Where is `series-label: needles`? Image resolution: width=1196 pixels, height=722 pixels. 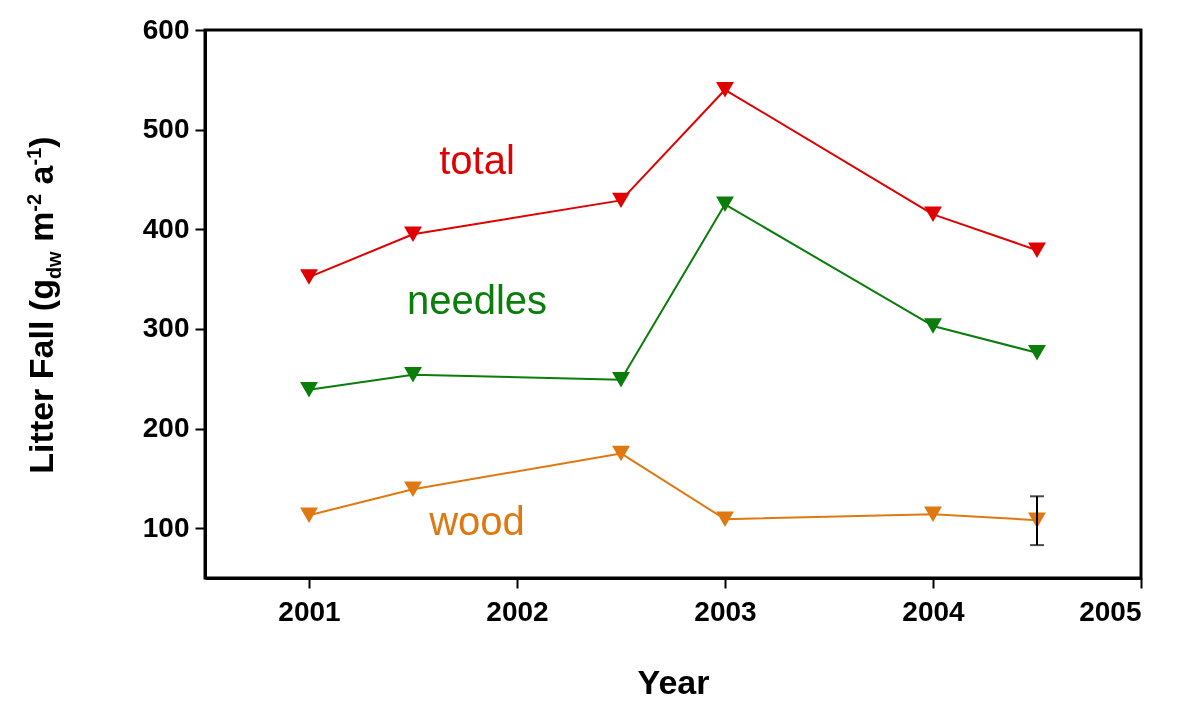 series-label: needles is located at coordinates (477, 300).